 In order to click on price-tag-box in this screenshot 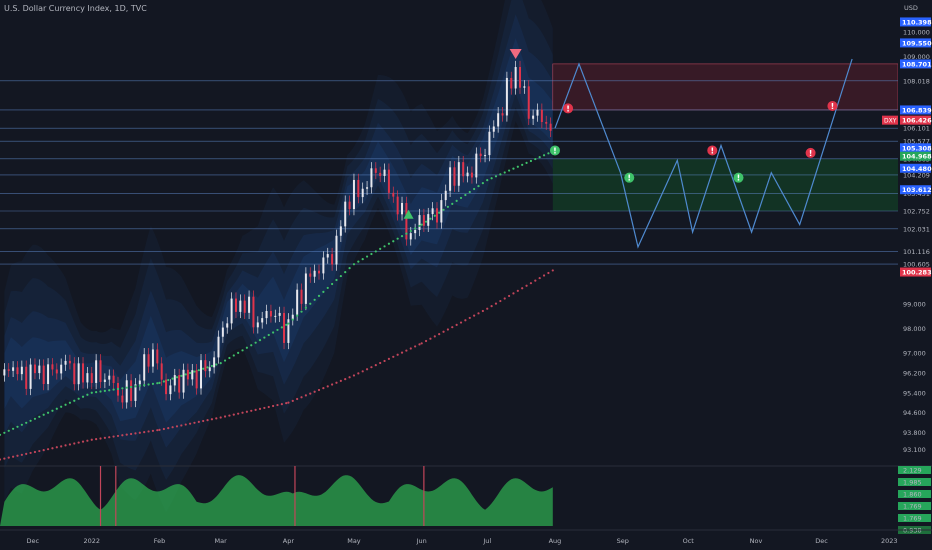, I will do `click(915, 22)`.